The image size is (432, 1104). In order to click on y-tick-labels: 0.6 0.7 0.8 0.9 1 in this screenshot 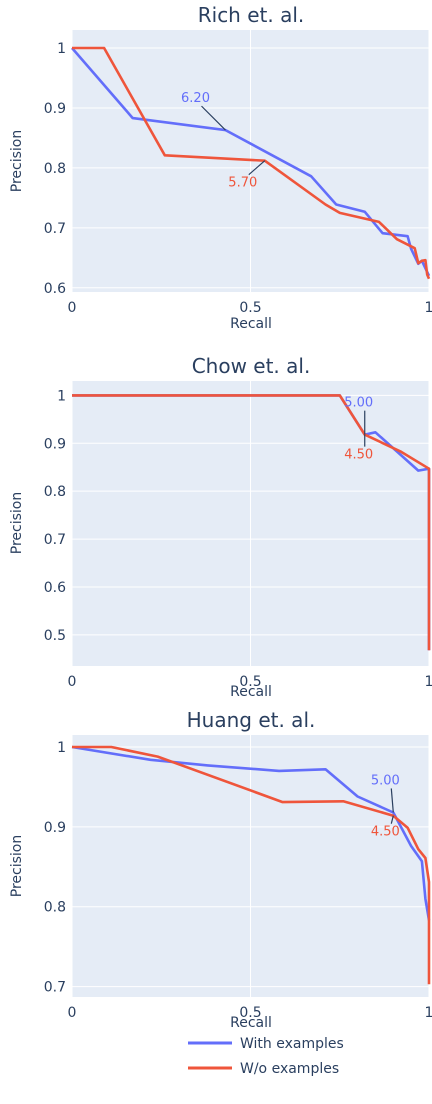, I will do `click(55, 169)`.